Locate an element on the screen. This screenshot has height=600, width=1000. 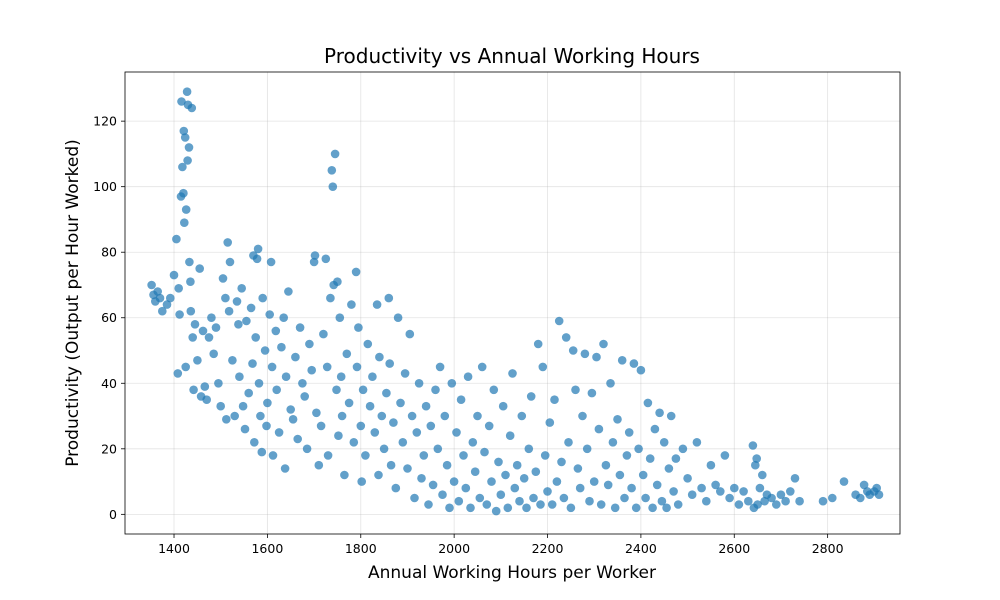
y-tick-label: 0 is located at coordinates (113, 514).